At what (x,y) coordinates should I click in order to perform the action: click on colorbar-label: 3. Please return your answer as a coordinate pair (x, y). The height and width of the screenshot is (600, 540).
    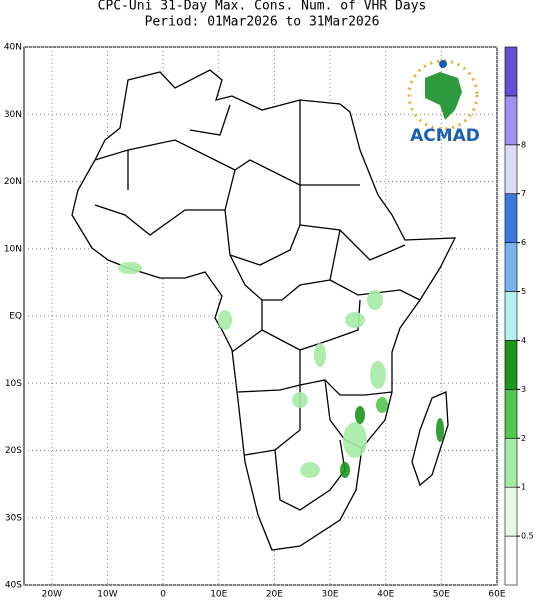
    Looking at the image, I should click on (523, 389).